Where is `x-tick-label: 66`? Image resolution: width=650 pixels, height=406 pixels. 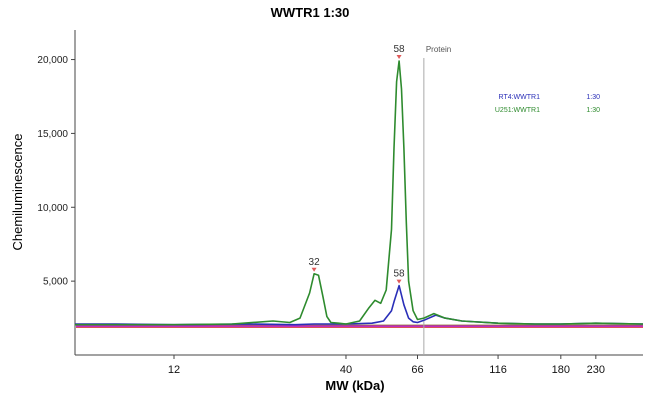
x-tick-label: 66 is located at coordinates (417, 370).